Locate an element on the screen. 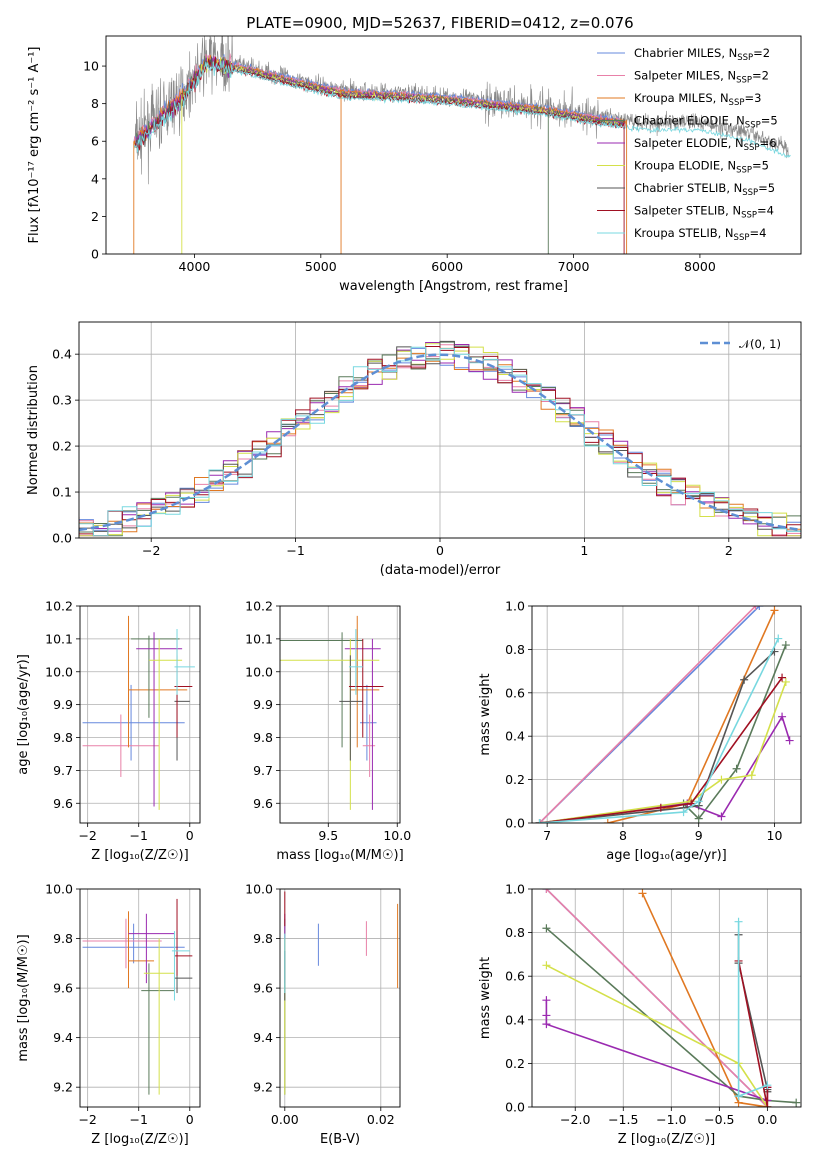 The image size is (819, 1174). y-tick-label: 0.6 is located at coordinates (515, 692).